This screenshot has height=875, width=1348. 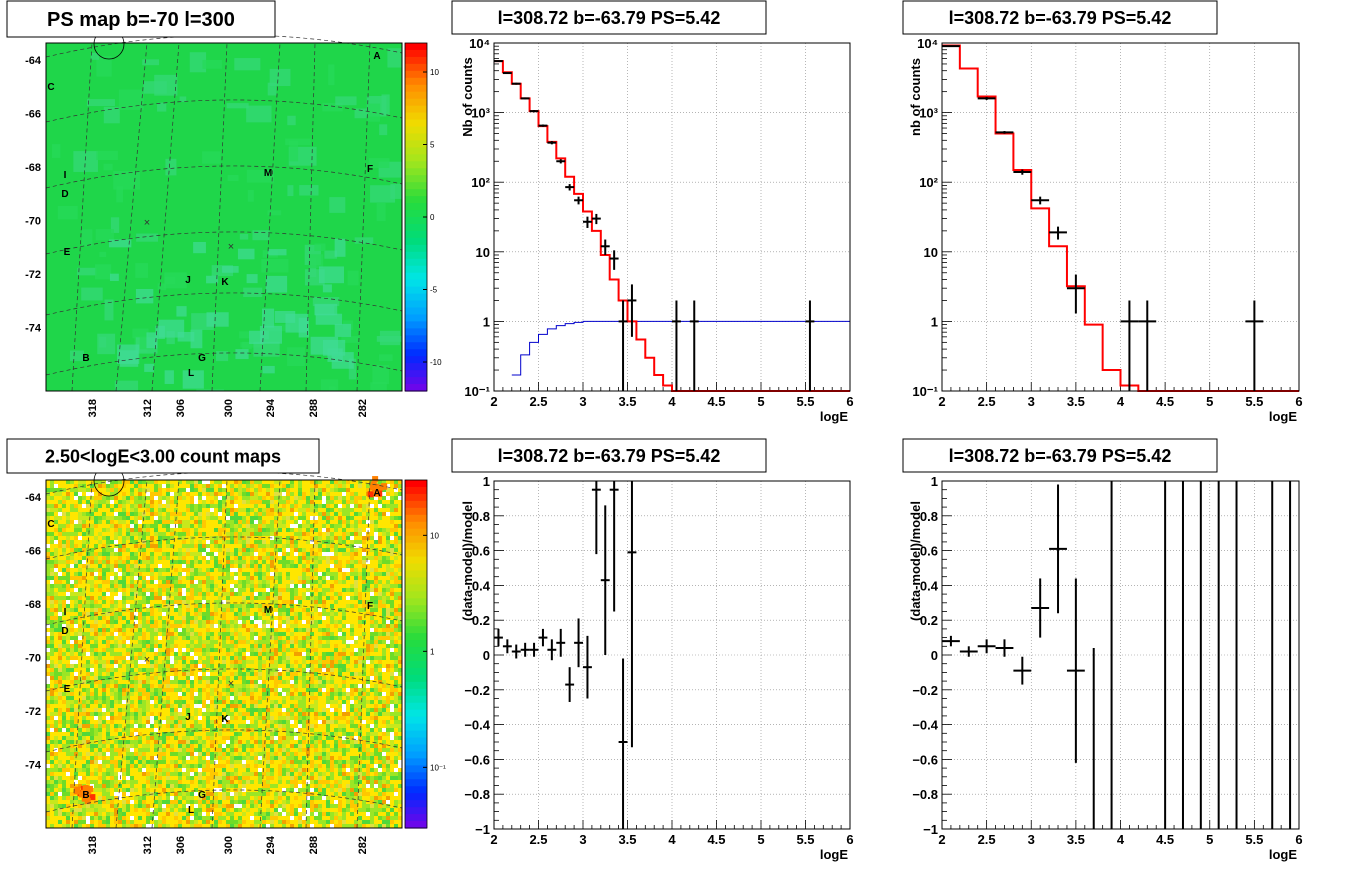 What do you see at coordinates (434, 72) in the screenshot?
I see `colorbar-tick-label: 10` at bounding box center [434, 72].